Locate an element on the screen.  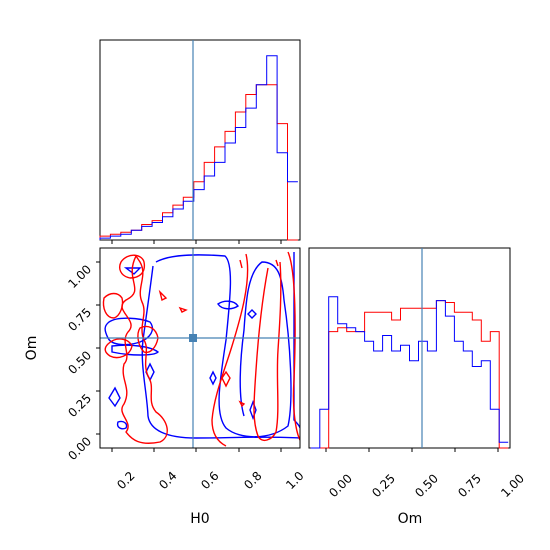
blue-band-upper is located at coordinates (129, 331).